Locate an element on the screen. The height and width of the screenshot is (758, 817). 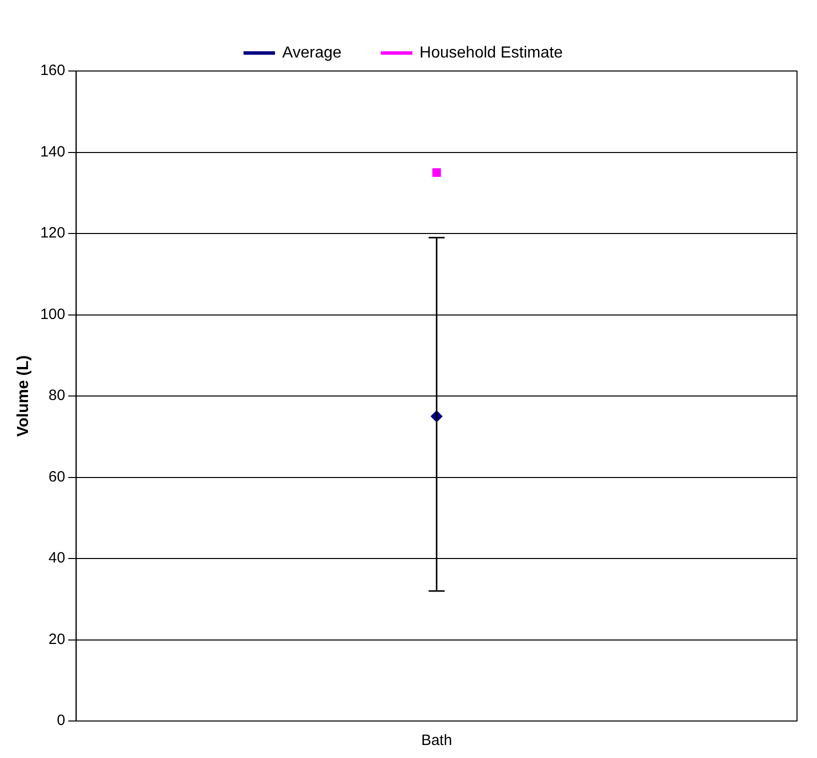
y-tick-label: 80 is located at coordinates (57, 395).